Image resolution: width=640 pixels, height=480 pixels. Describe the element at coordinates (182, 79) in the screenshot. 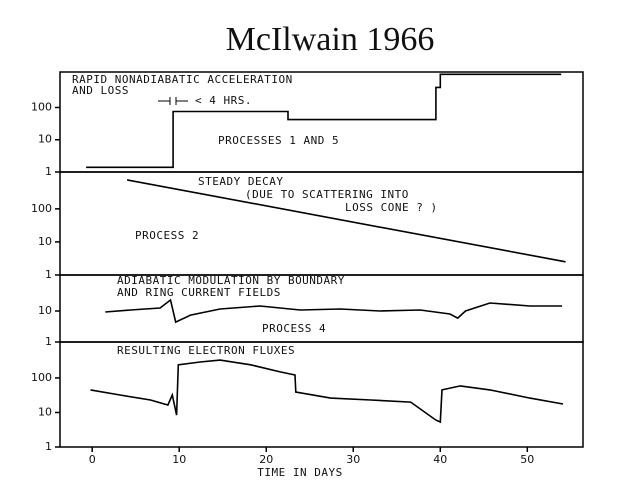

I see `annotation: RAPID NONADIABATIC ACCELERATION` at that location.